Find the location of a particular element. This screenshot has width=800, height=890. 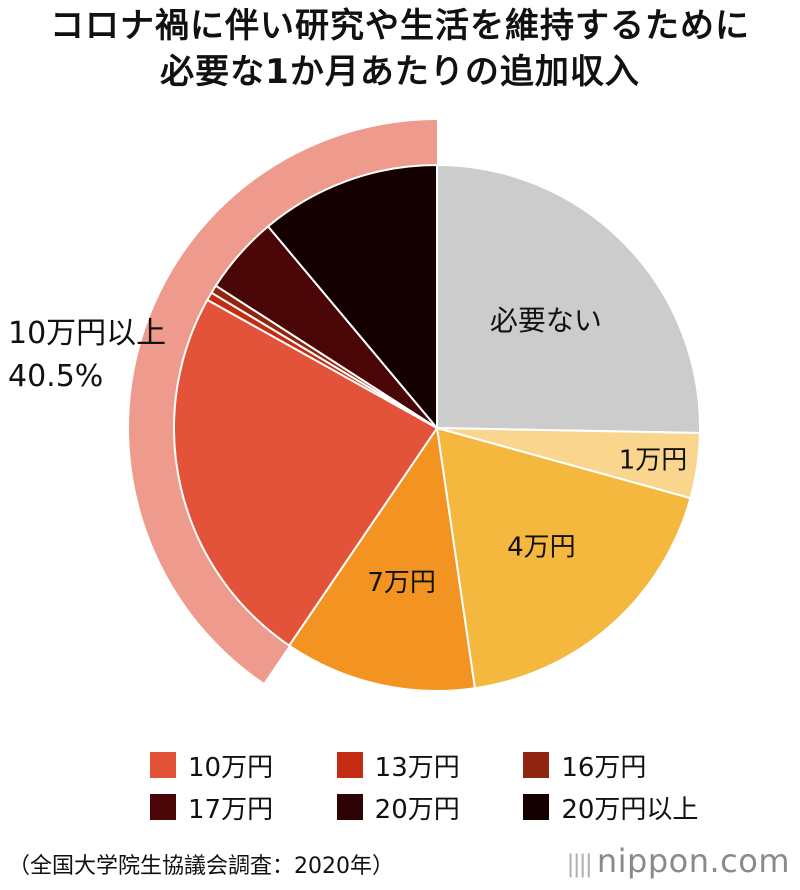

source-note: （全国大学院生協議会調査：2020年） is located at coordinates (201, 866).